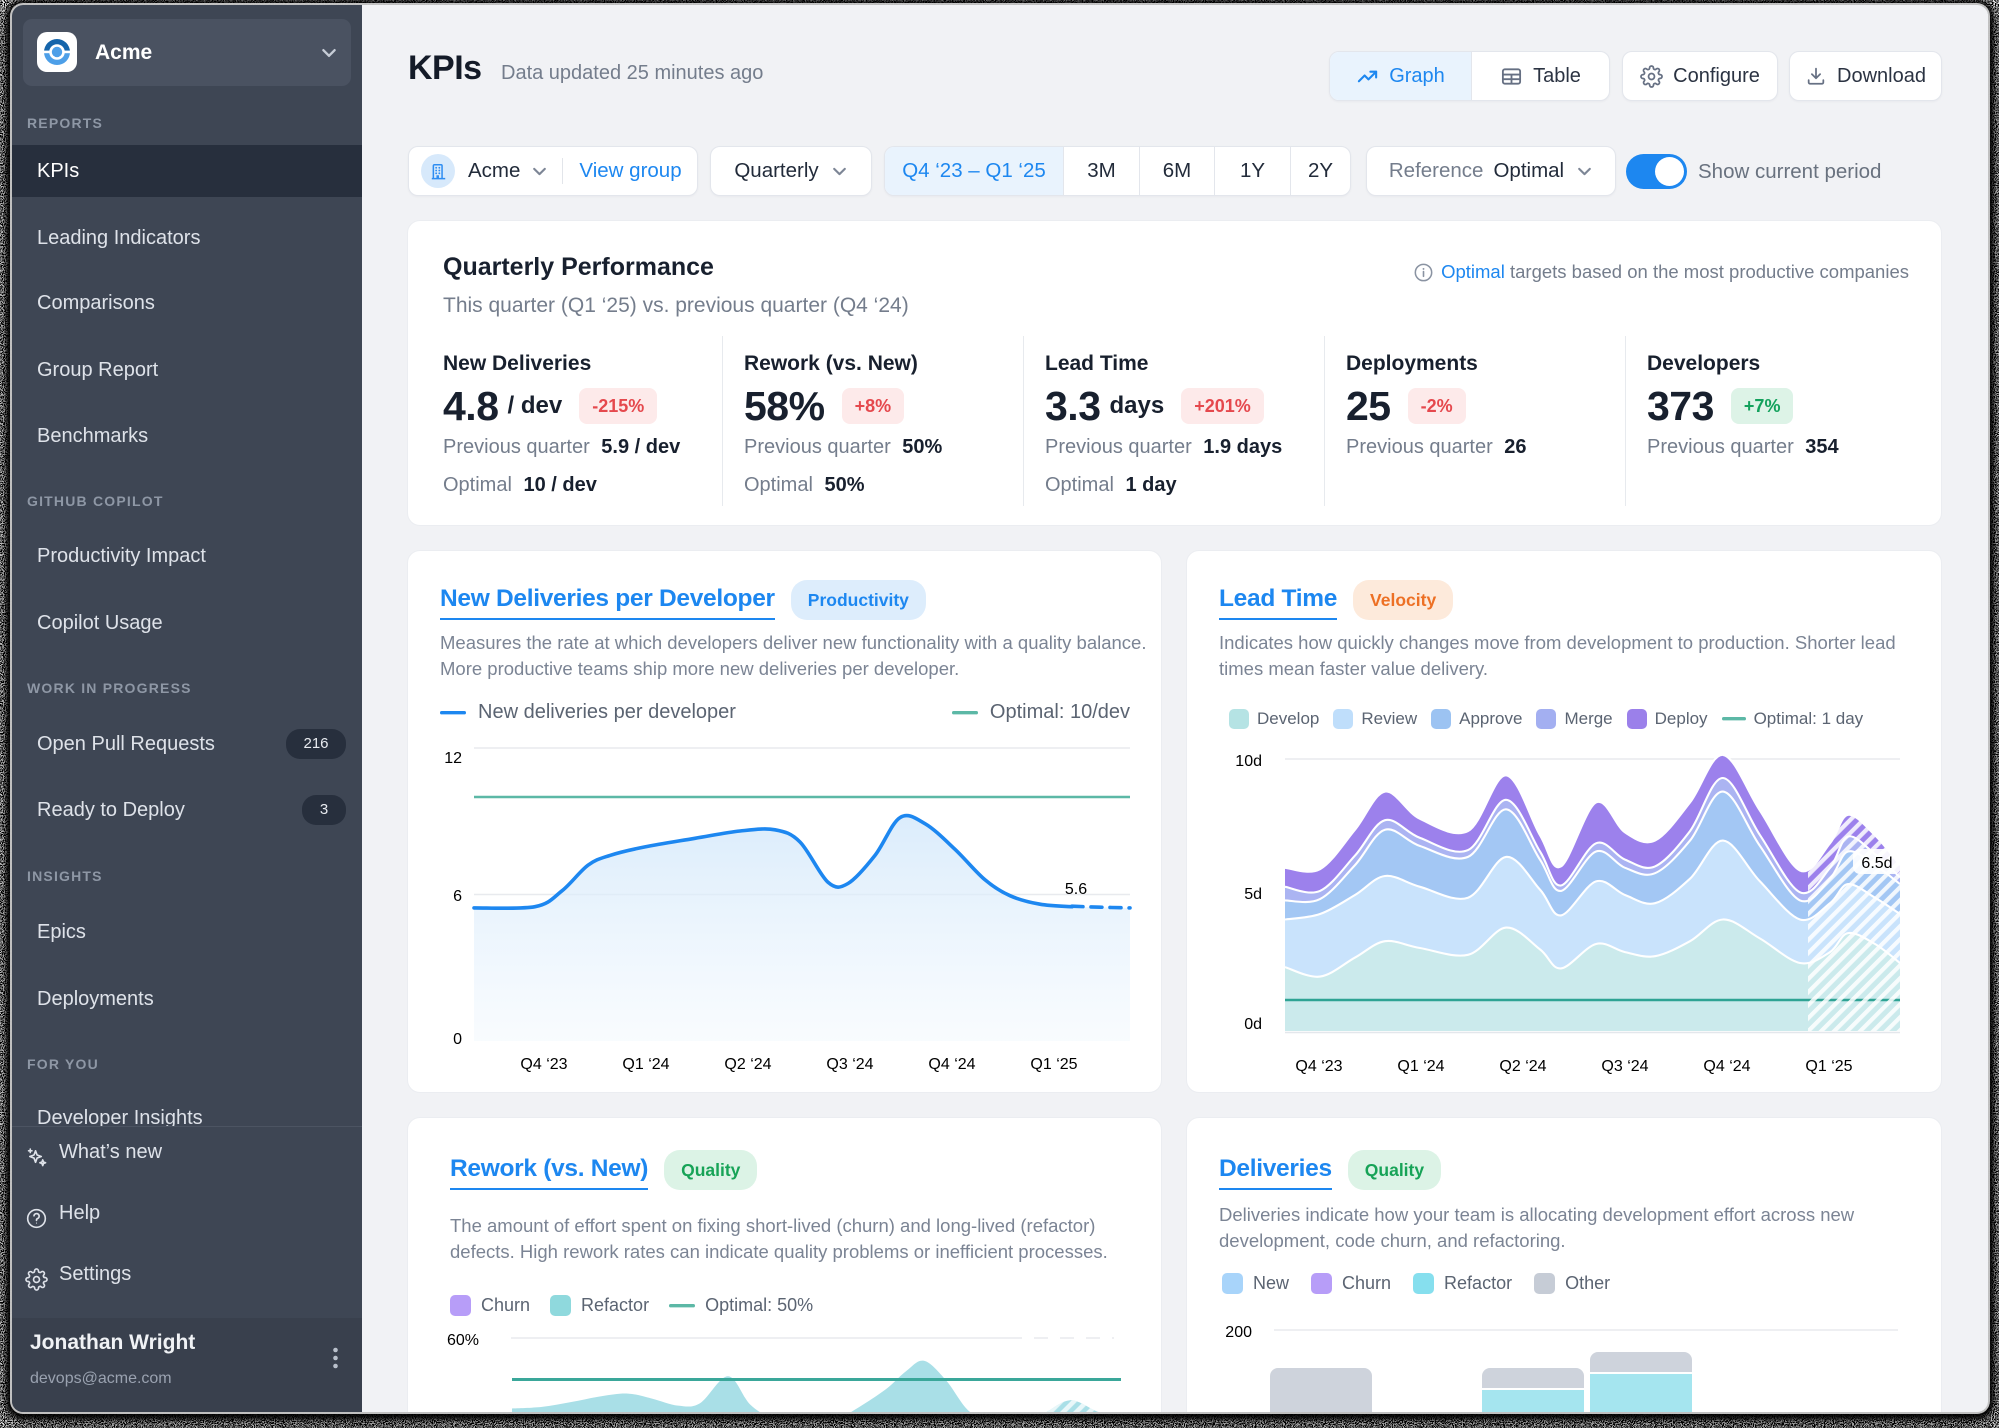 This screenshot has width=1999, height=1428. Describe the element at coordinates (1876, 863) in the screenshot. I see `svg-text: 6.5d` at that location.